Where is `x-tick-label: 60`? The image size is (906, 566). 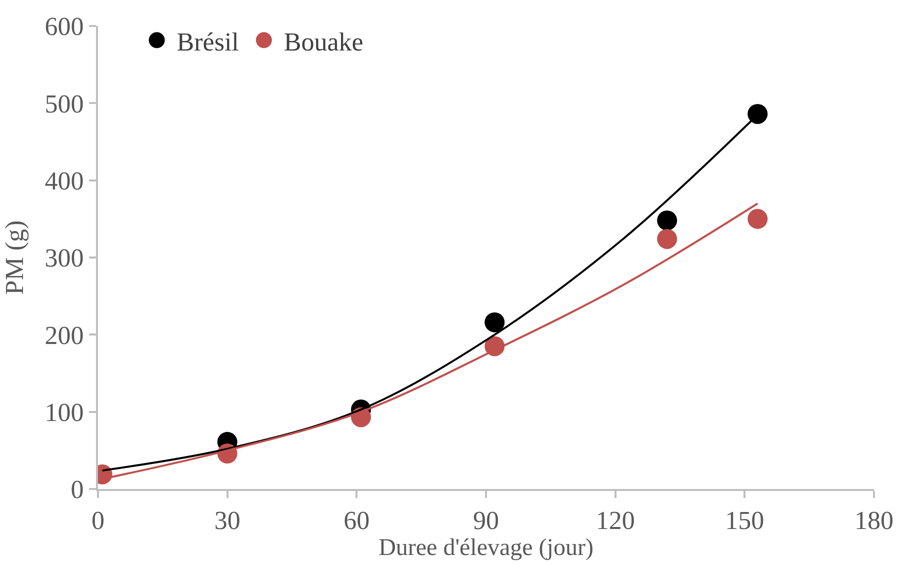
x-tick-label: 60 is located at coordinates (357, 521).